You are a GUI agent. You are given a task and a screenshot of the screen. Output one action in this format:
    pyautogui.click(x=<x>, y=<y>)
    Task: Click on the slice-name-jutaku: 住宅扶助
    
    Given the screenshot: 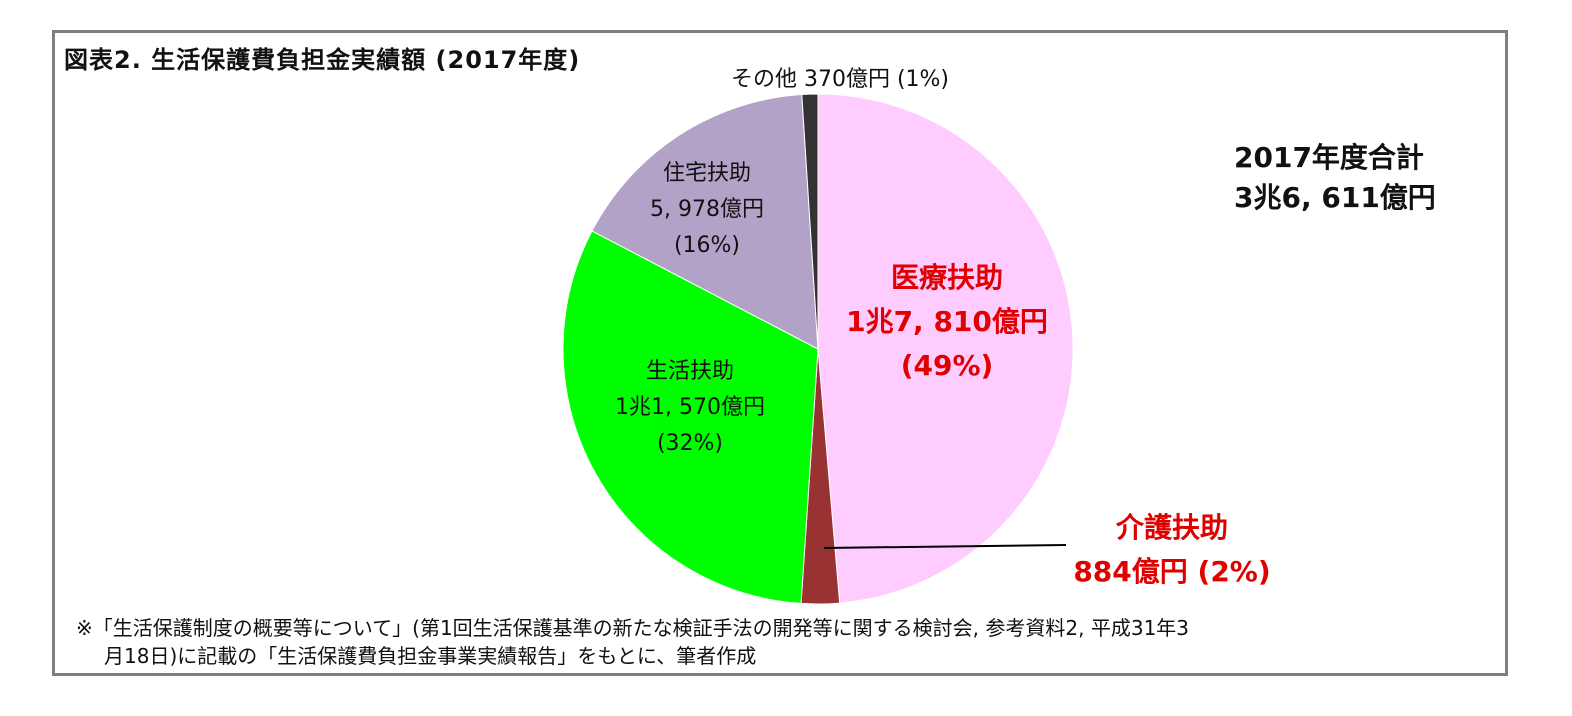 What is the action you would take?
    pyautogui.click(x=706, y=173)
    